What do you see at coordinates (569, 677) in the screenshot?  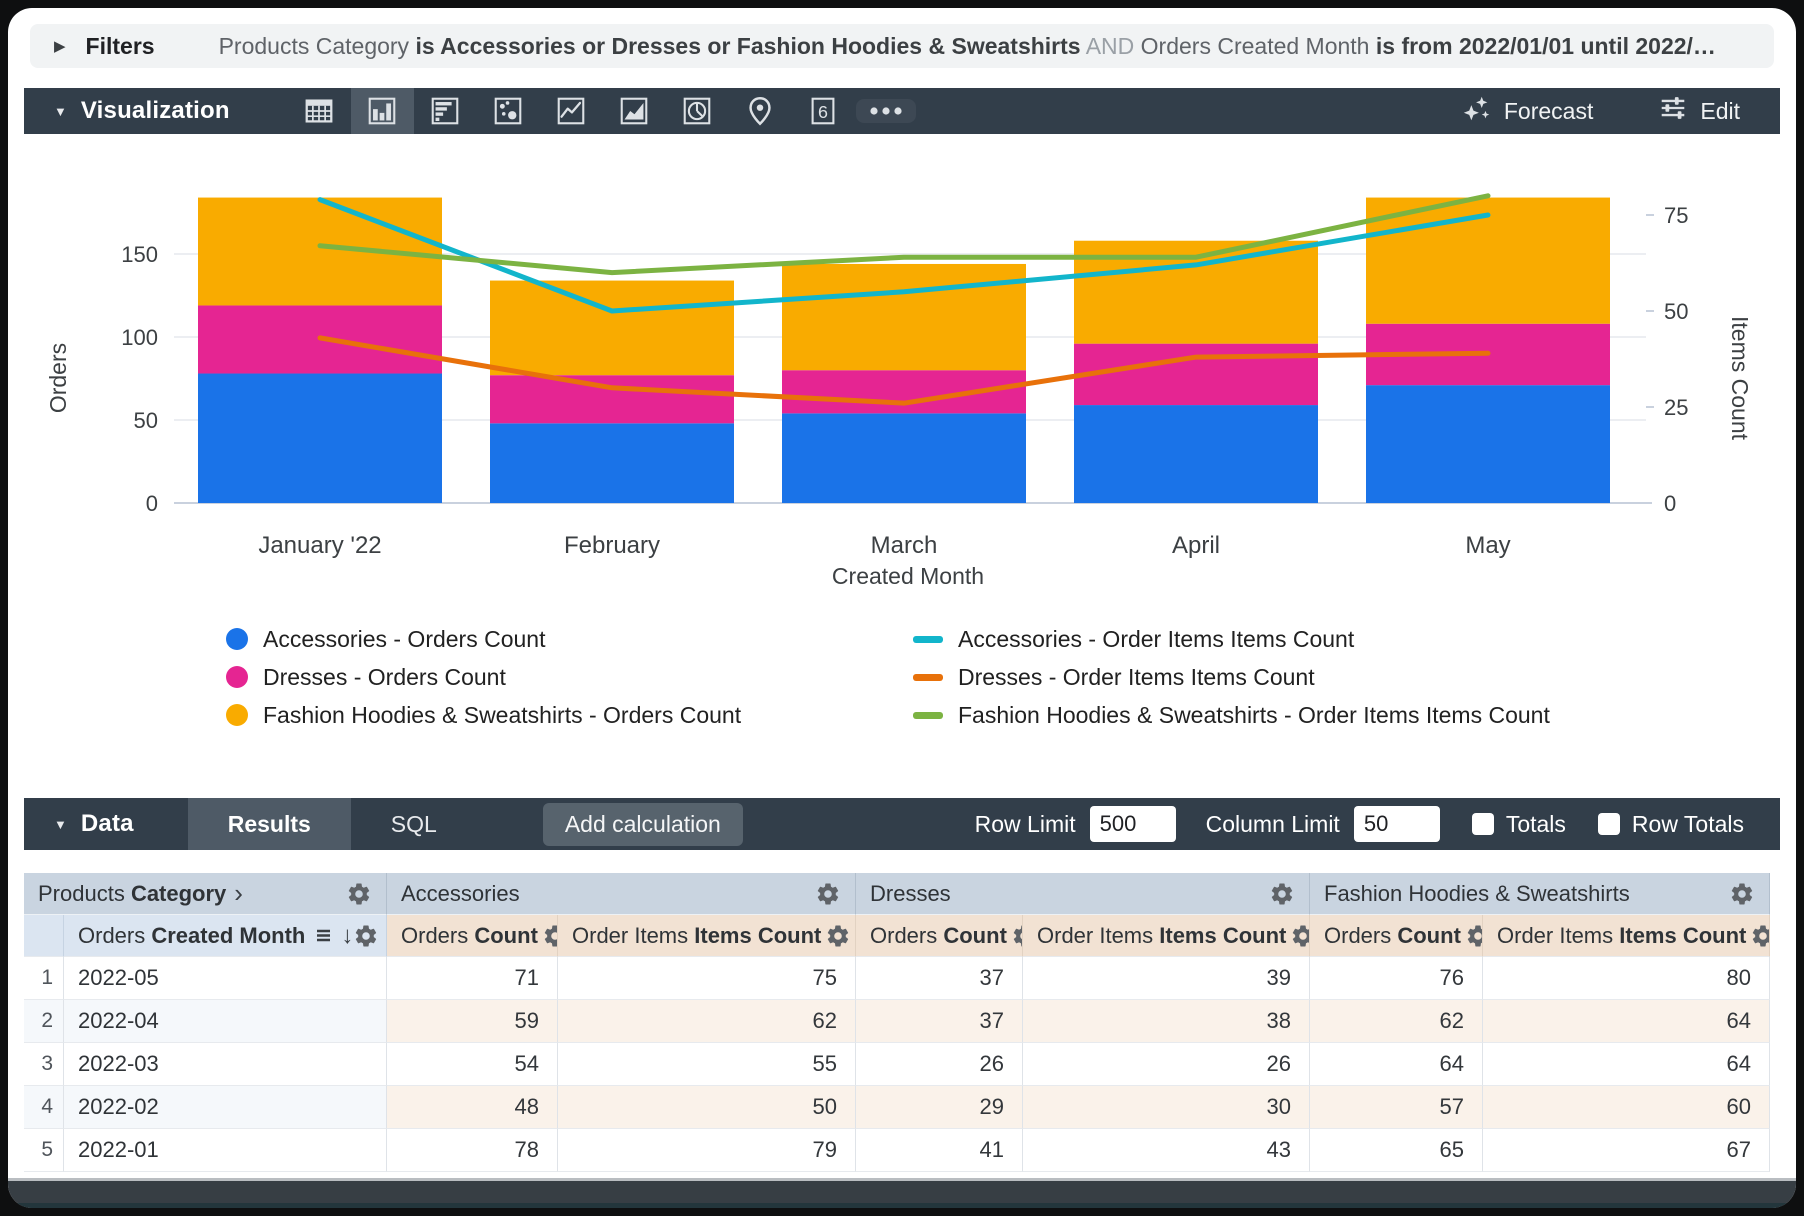 I see `legend-item: Dresses - Orders Count` at bounding box center [569, 677].